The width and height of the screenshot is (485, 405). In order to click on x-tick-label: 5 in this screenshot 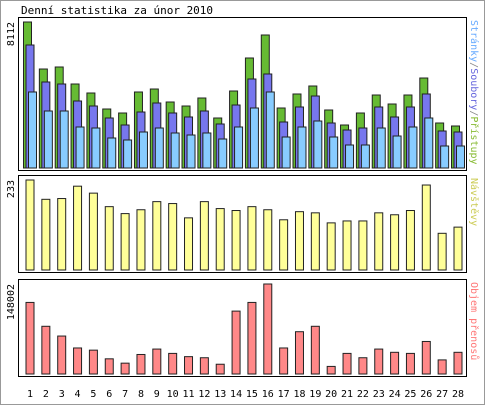, I will do `click(93, 394)`.